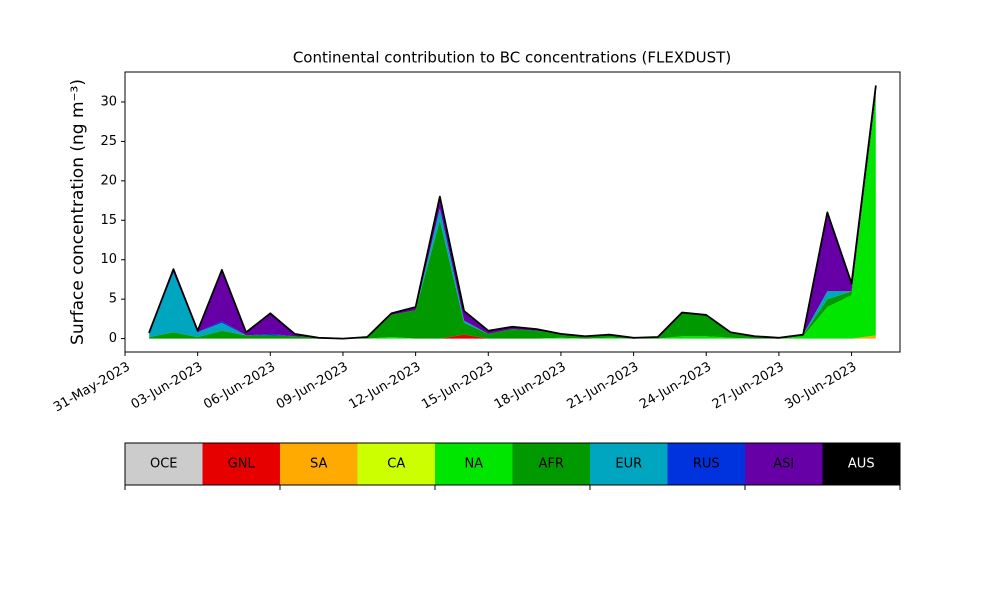 This screenshot has width=1000, height=600. I want to click on x-tick-label: 27-Jun-2023, so click(748, 386).